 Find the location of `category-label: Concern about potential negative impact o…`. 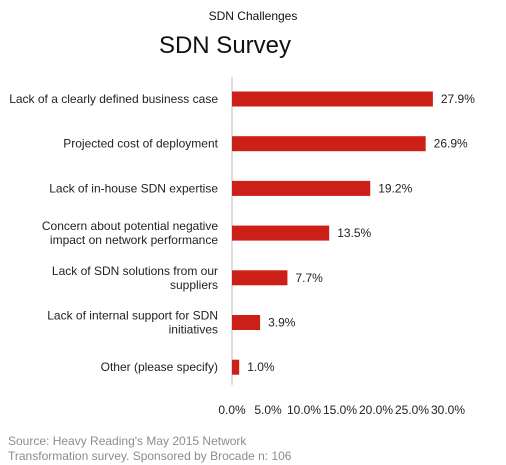

category-label: Concern about potential negative impact o… is located at coordinates (130, 233).